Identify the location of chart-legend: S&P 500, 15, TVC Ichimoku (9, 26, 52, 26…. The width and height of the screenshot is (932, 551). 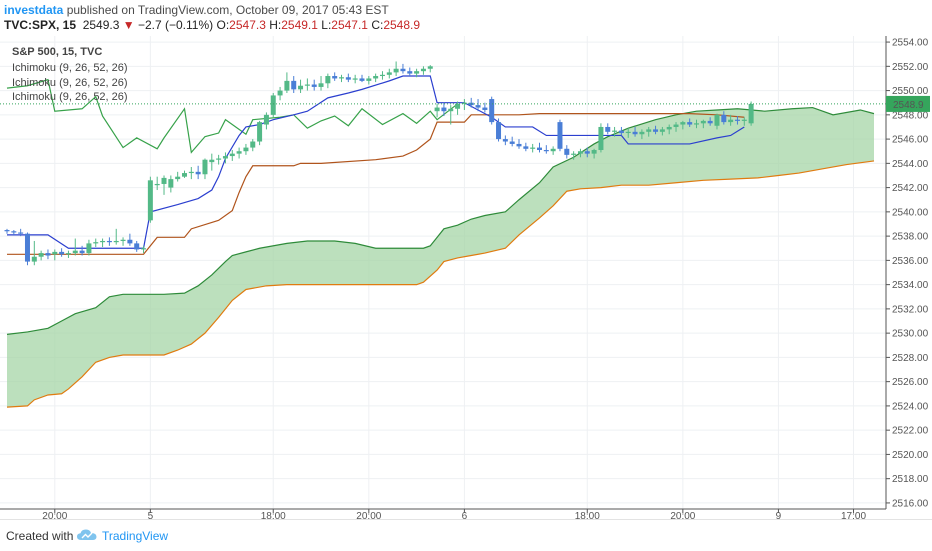
(70, 74).